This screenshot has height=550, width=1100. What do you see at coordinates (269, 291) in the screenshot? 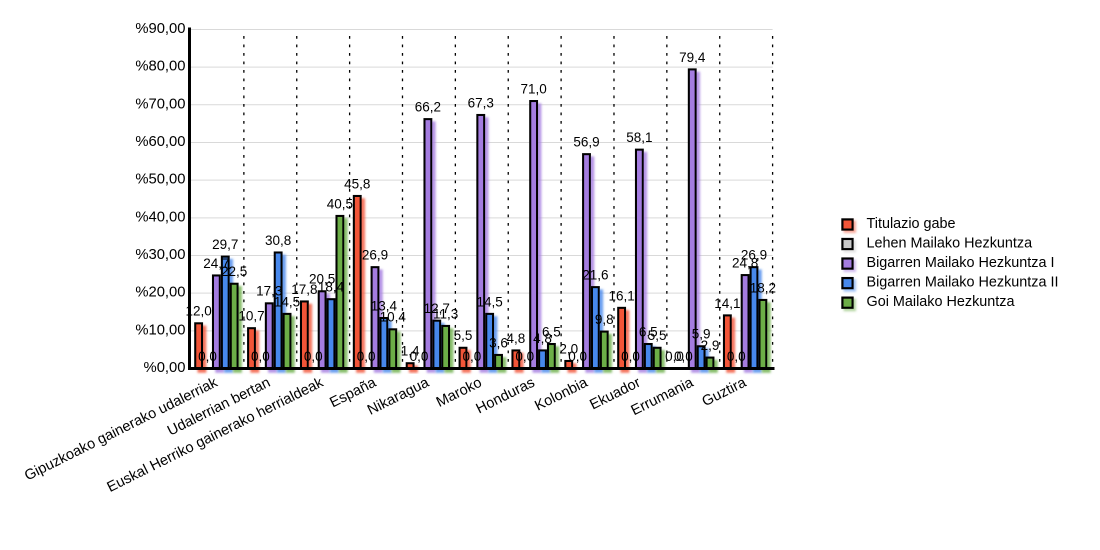
I see `svg-text: 17,3` at bounding box center [269, 291].